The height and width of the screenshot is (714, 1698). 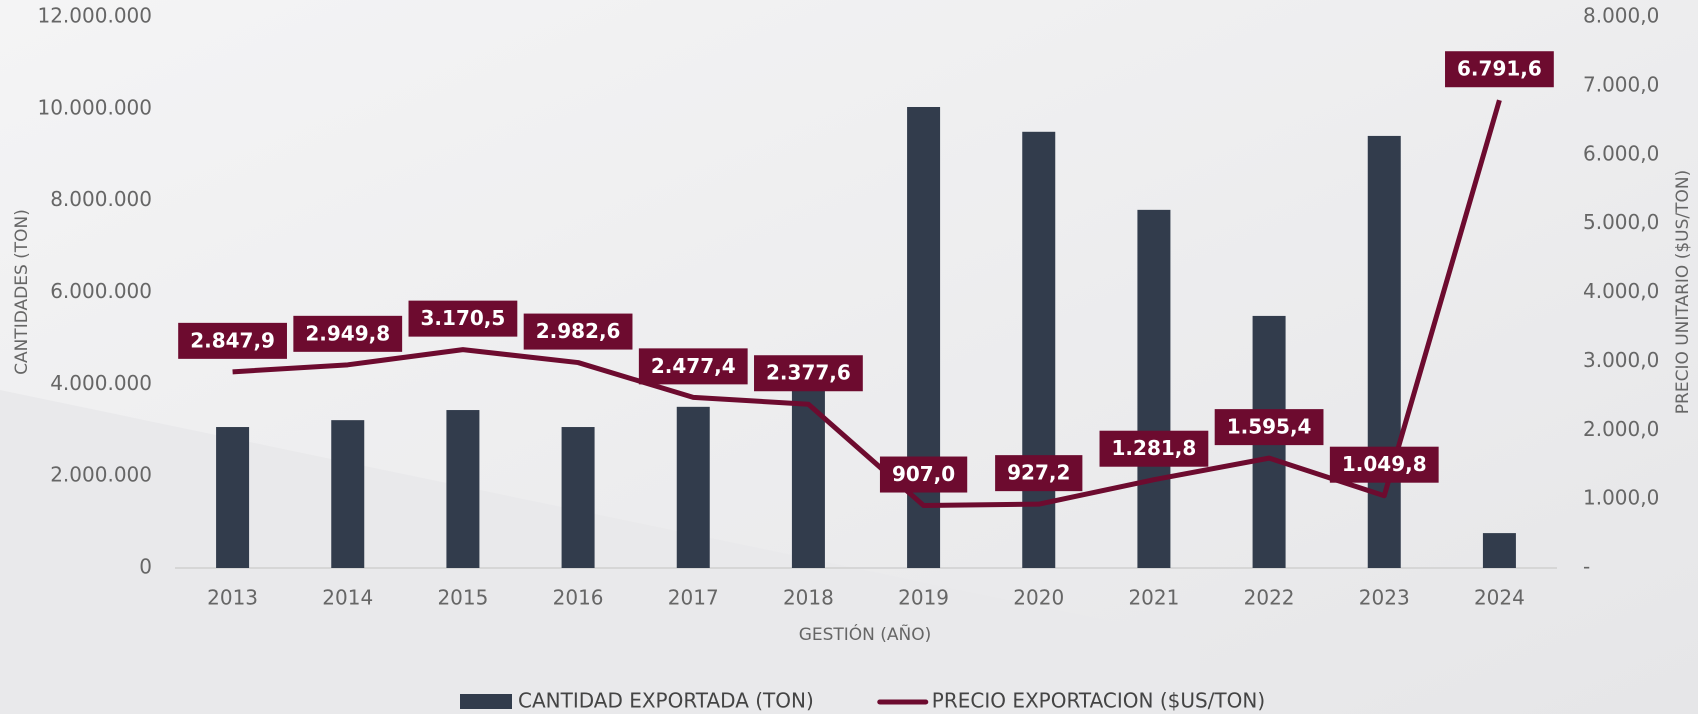 What do you see at coordinates (101, 383) in the screenshot?
I see `y-tick-label: 4.000.000` at bounding box center [101, 383].